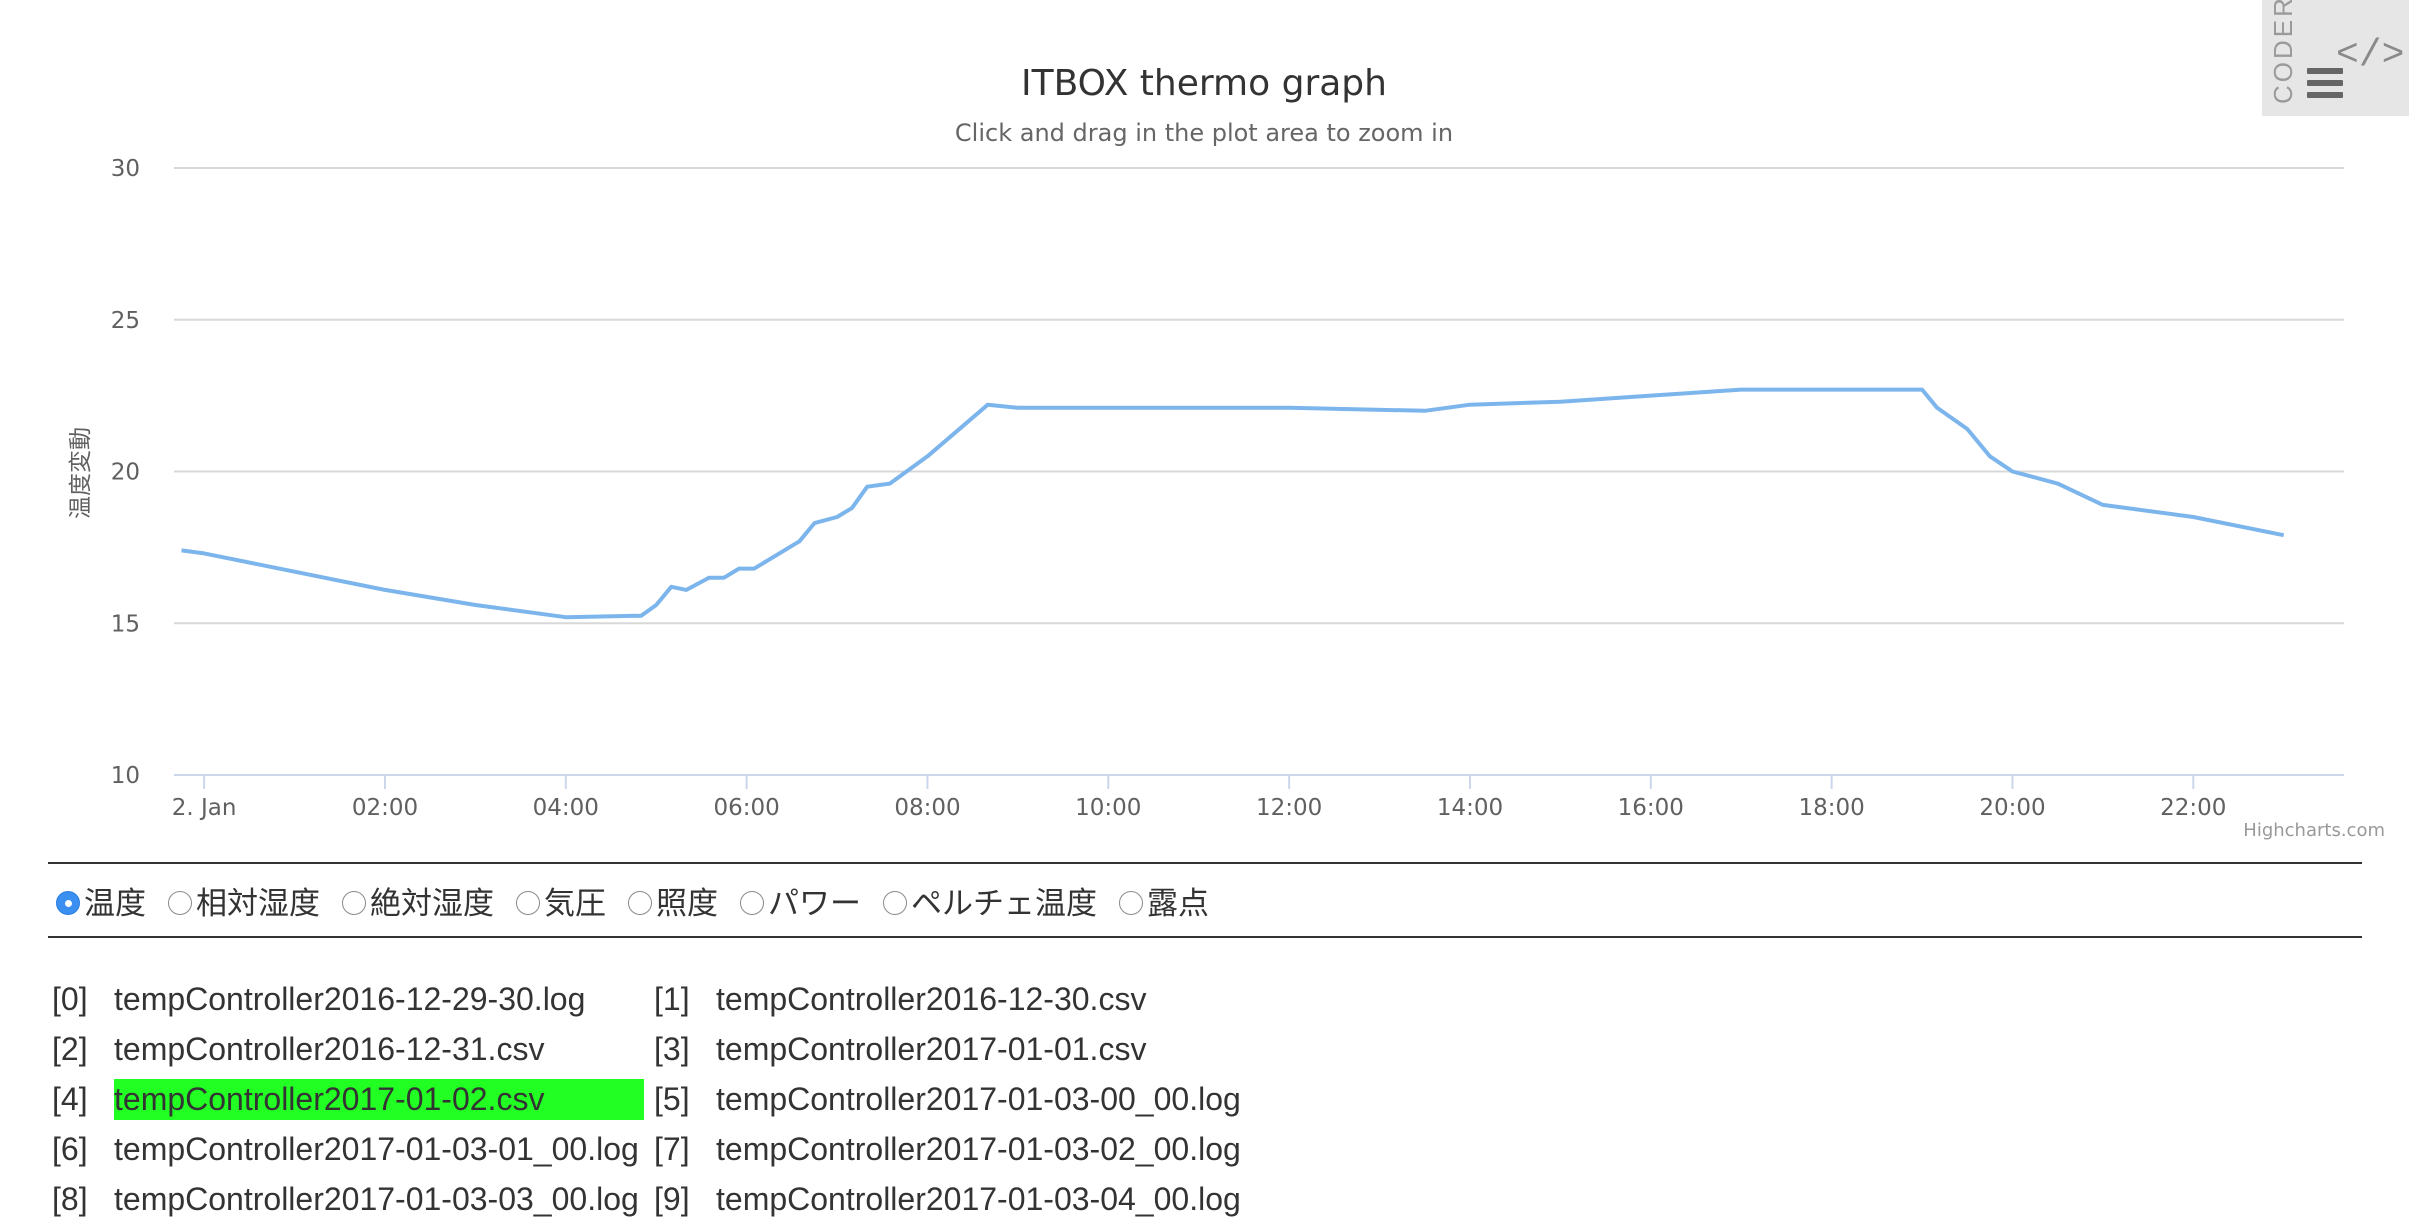 This screenshot has width=2409, height=1224. What do you see at coordinates (1204, 83) in the screenshot?
I see `chart-title: ITBOX thermo graph` at bounding box center [1204, 83].